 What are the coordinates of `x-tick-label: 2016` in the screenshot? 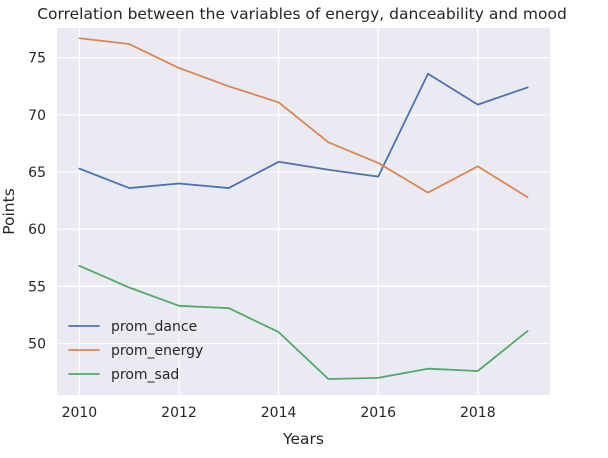 It's located at (378, 413).